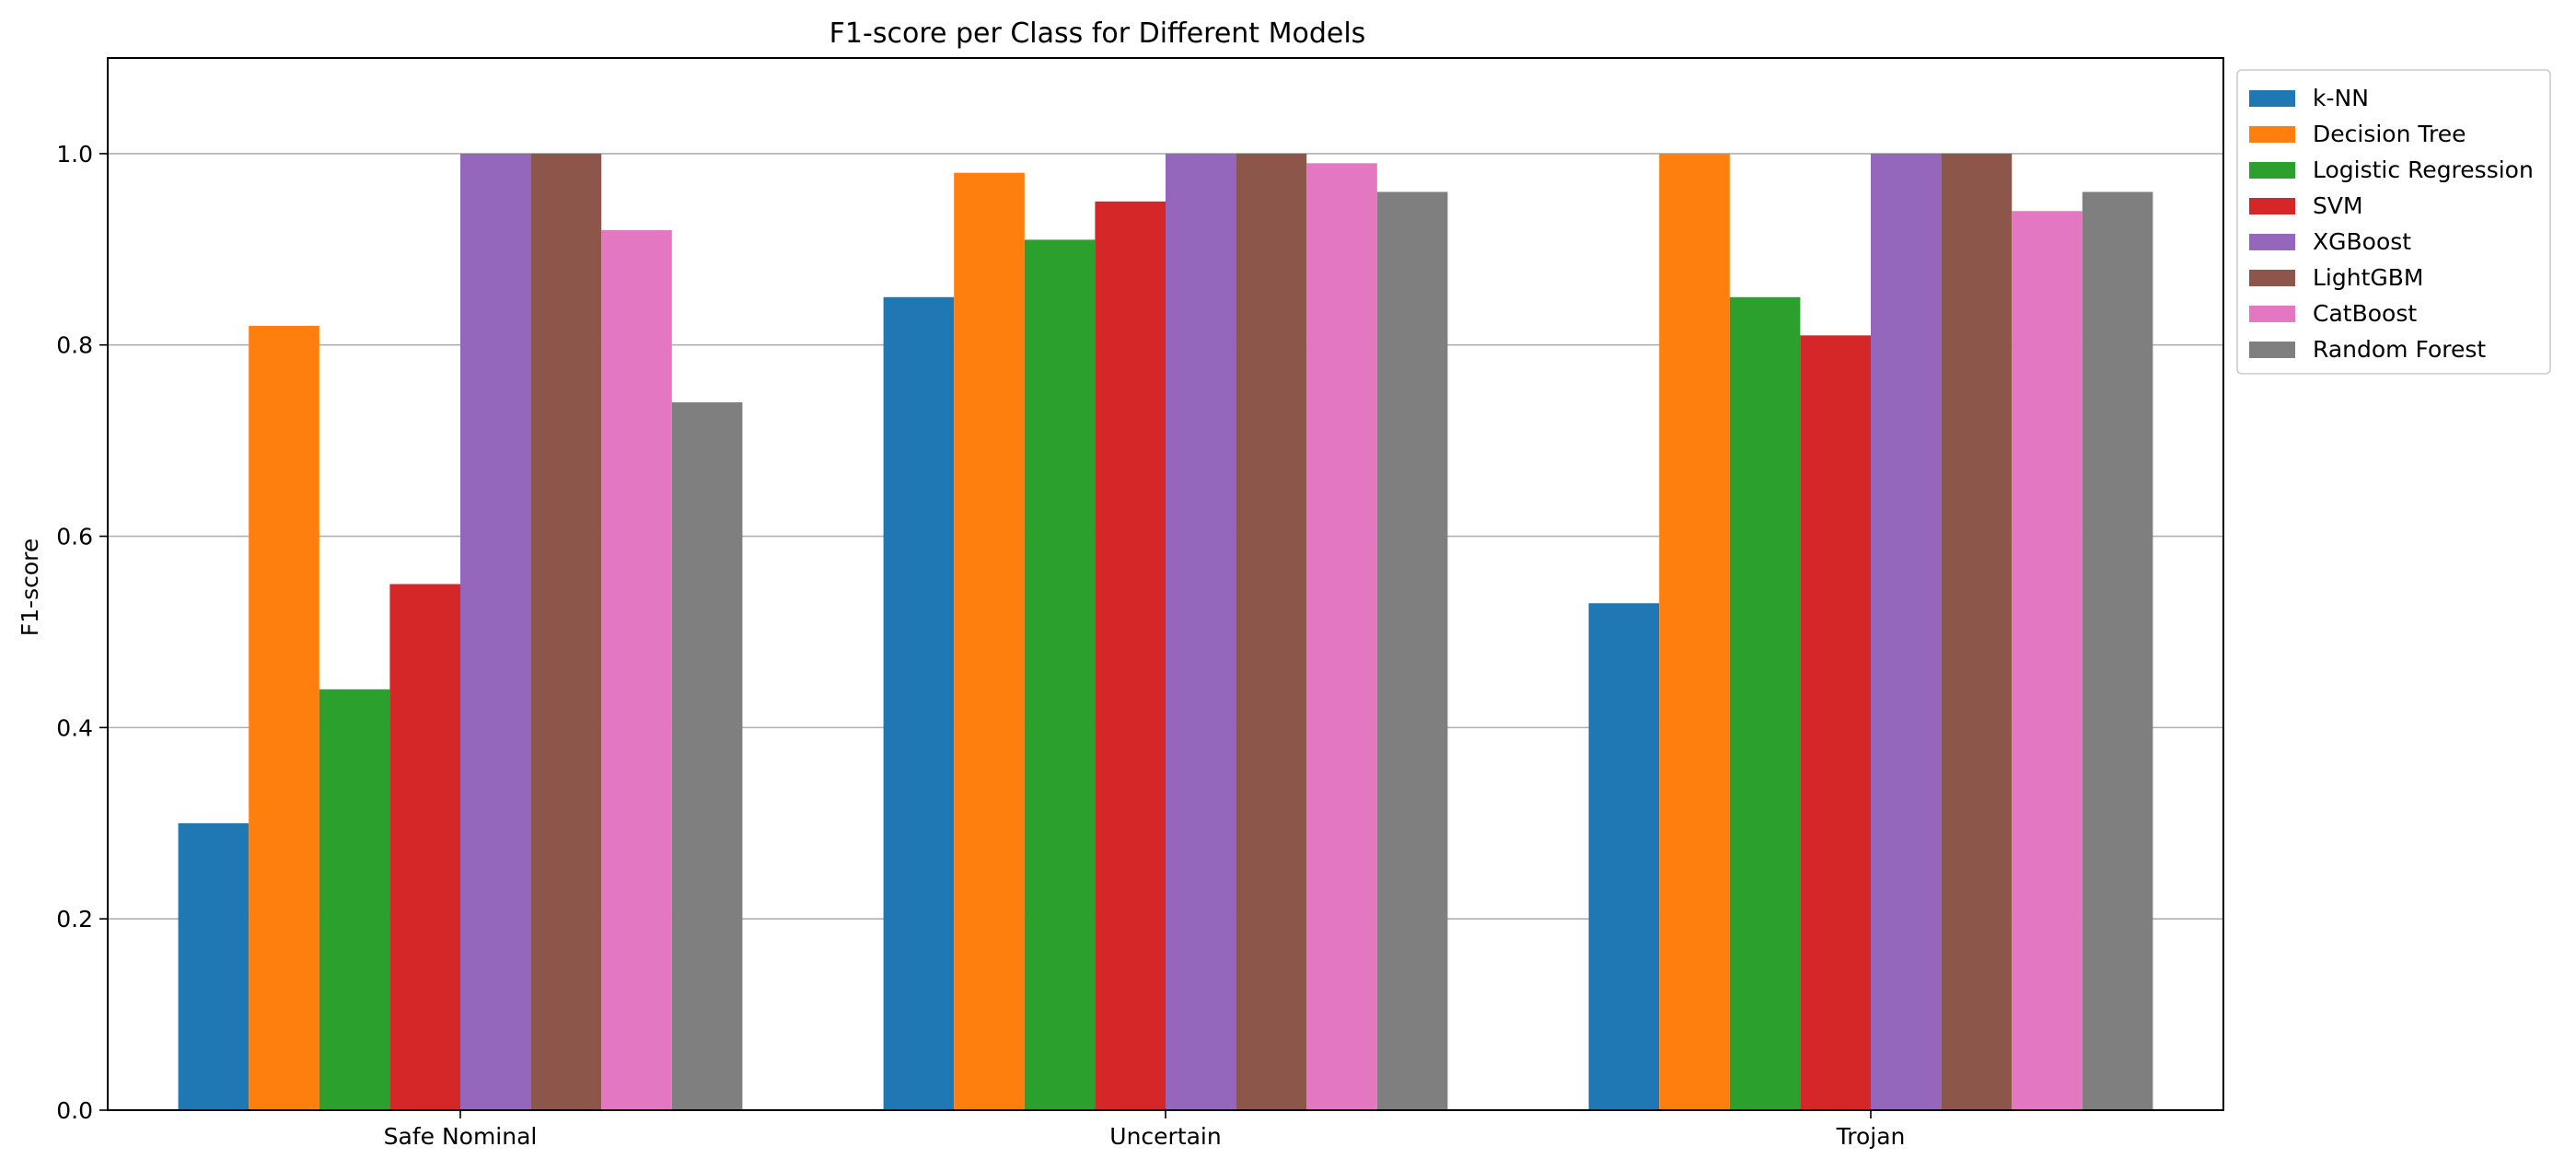 This screenshot has width=2576, height=1170. What do you see at coordinates (2423, 169) in the screenshot?
I see `legend-label: Logistic Regression` at bounding box center [2423, 169].